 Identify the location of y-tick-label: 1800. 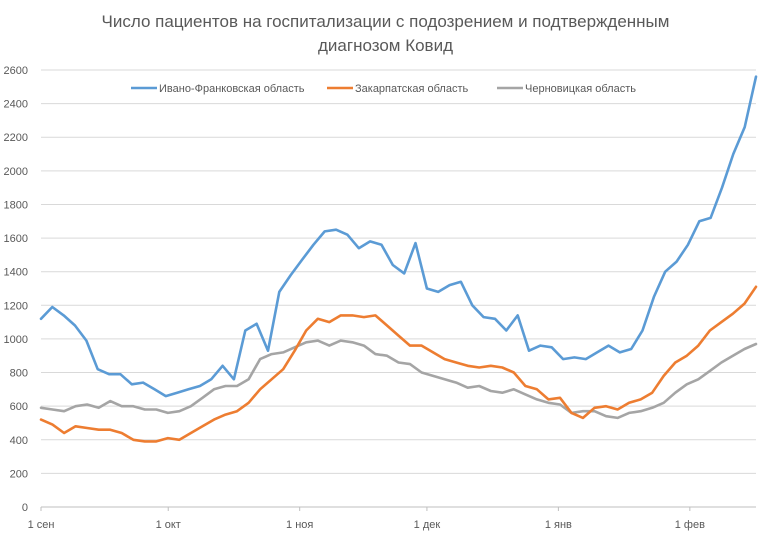
(16, 205).